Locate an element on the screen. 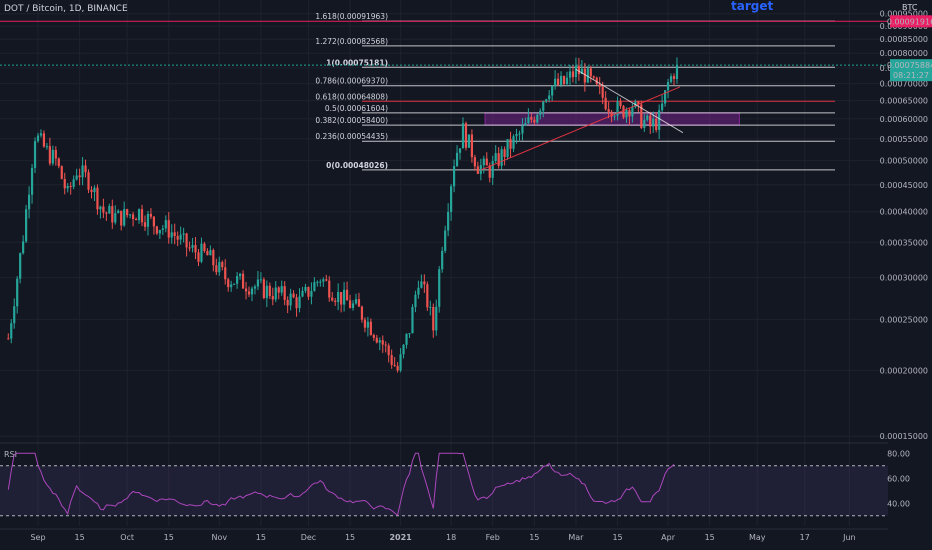 Image resolution: width=932 pixels, height=550 pixels. rsi-tick-label: 60.00 is located at coordinates (898, 478).